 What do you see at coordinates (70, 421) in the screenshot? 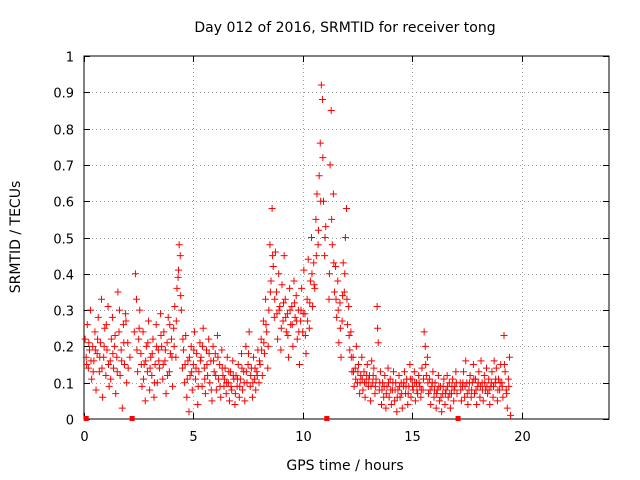
I see `y-tick-label: 0` at bounding box center [70, 421].